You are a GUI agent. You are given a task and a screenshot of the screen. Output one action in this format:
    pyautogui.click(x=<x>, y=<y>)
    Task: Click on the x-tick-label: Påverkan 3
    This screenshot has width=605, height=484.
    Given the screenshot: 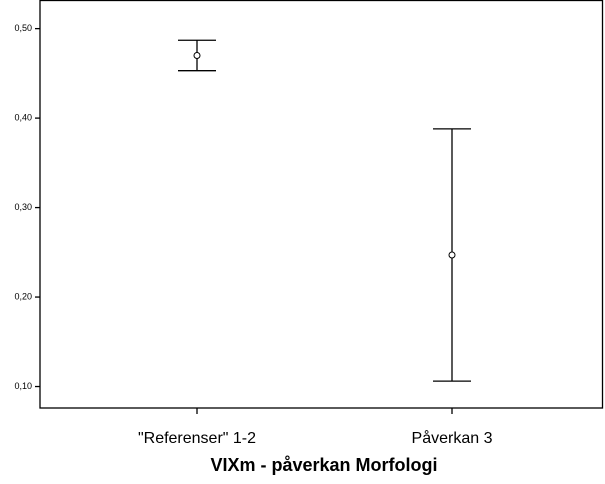 What is the action you would take?
    pyautogui.click(x=452, y=438)
    